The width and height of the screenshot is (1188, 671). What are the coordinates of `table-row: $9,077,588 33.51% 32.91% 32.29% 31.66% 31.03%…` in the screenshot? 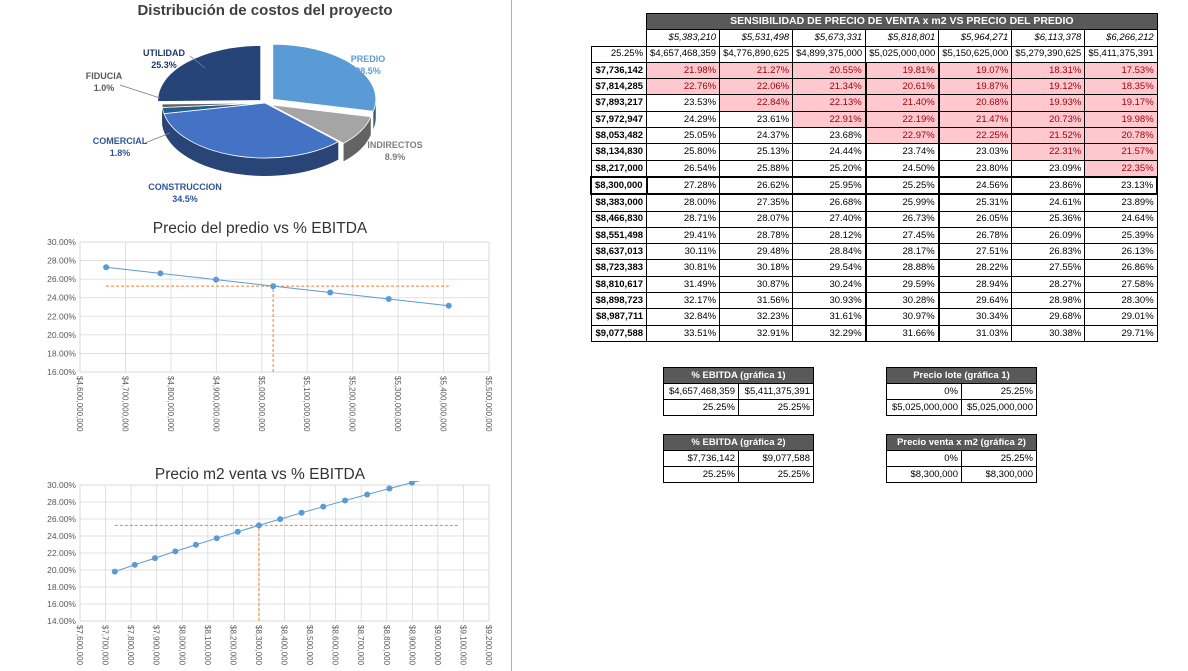 It's located at (874, 333).